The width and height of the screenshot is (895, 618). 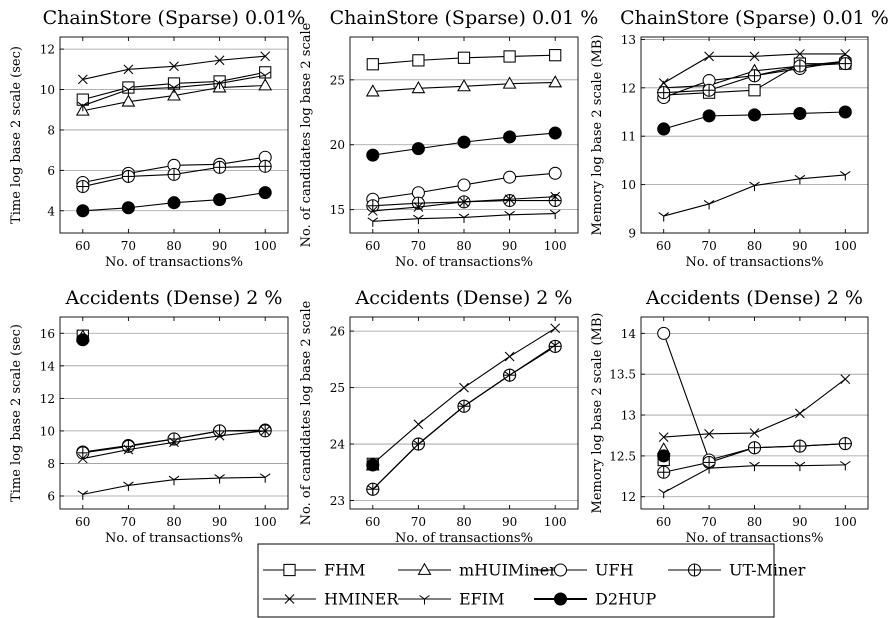 I want to click on y-tick-label: 25, so click(x=337, y=80).